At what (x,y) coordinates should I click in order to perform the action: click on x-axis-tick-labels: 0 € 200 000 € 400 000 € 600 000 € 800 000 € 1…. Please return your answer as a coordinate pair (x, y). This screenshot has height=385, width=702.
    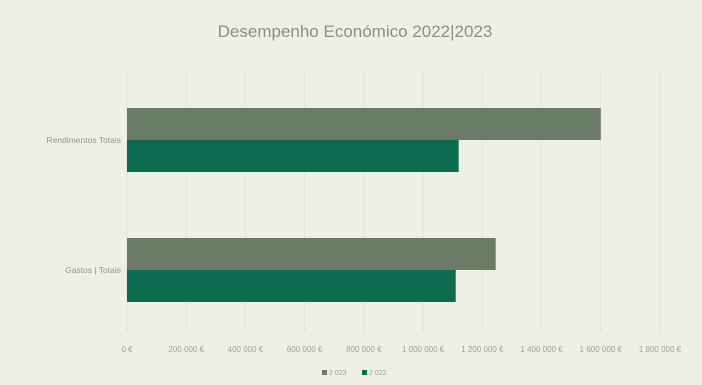
    Looking at the image, I should click on (401, 349).